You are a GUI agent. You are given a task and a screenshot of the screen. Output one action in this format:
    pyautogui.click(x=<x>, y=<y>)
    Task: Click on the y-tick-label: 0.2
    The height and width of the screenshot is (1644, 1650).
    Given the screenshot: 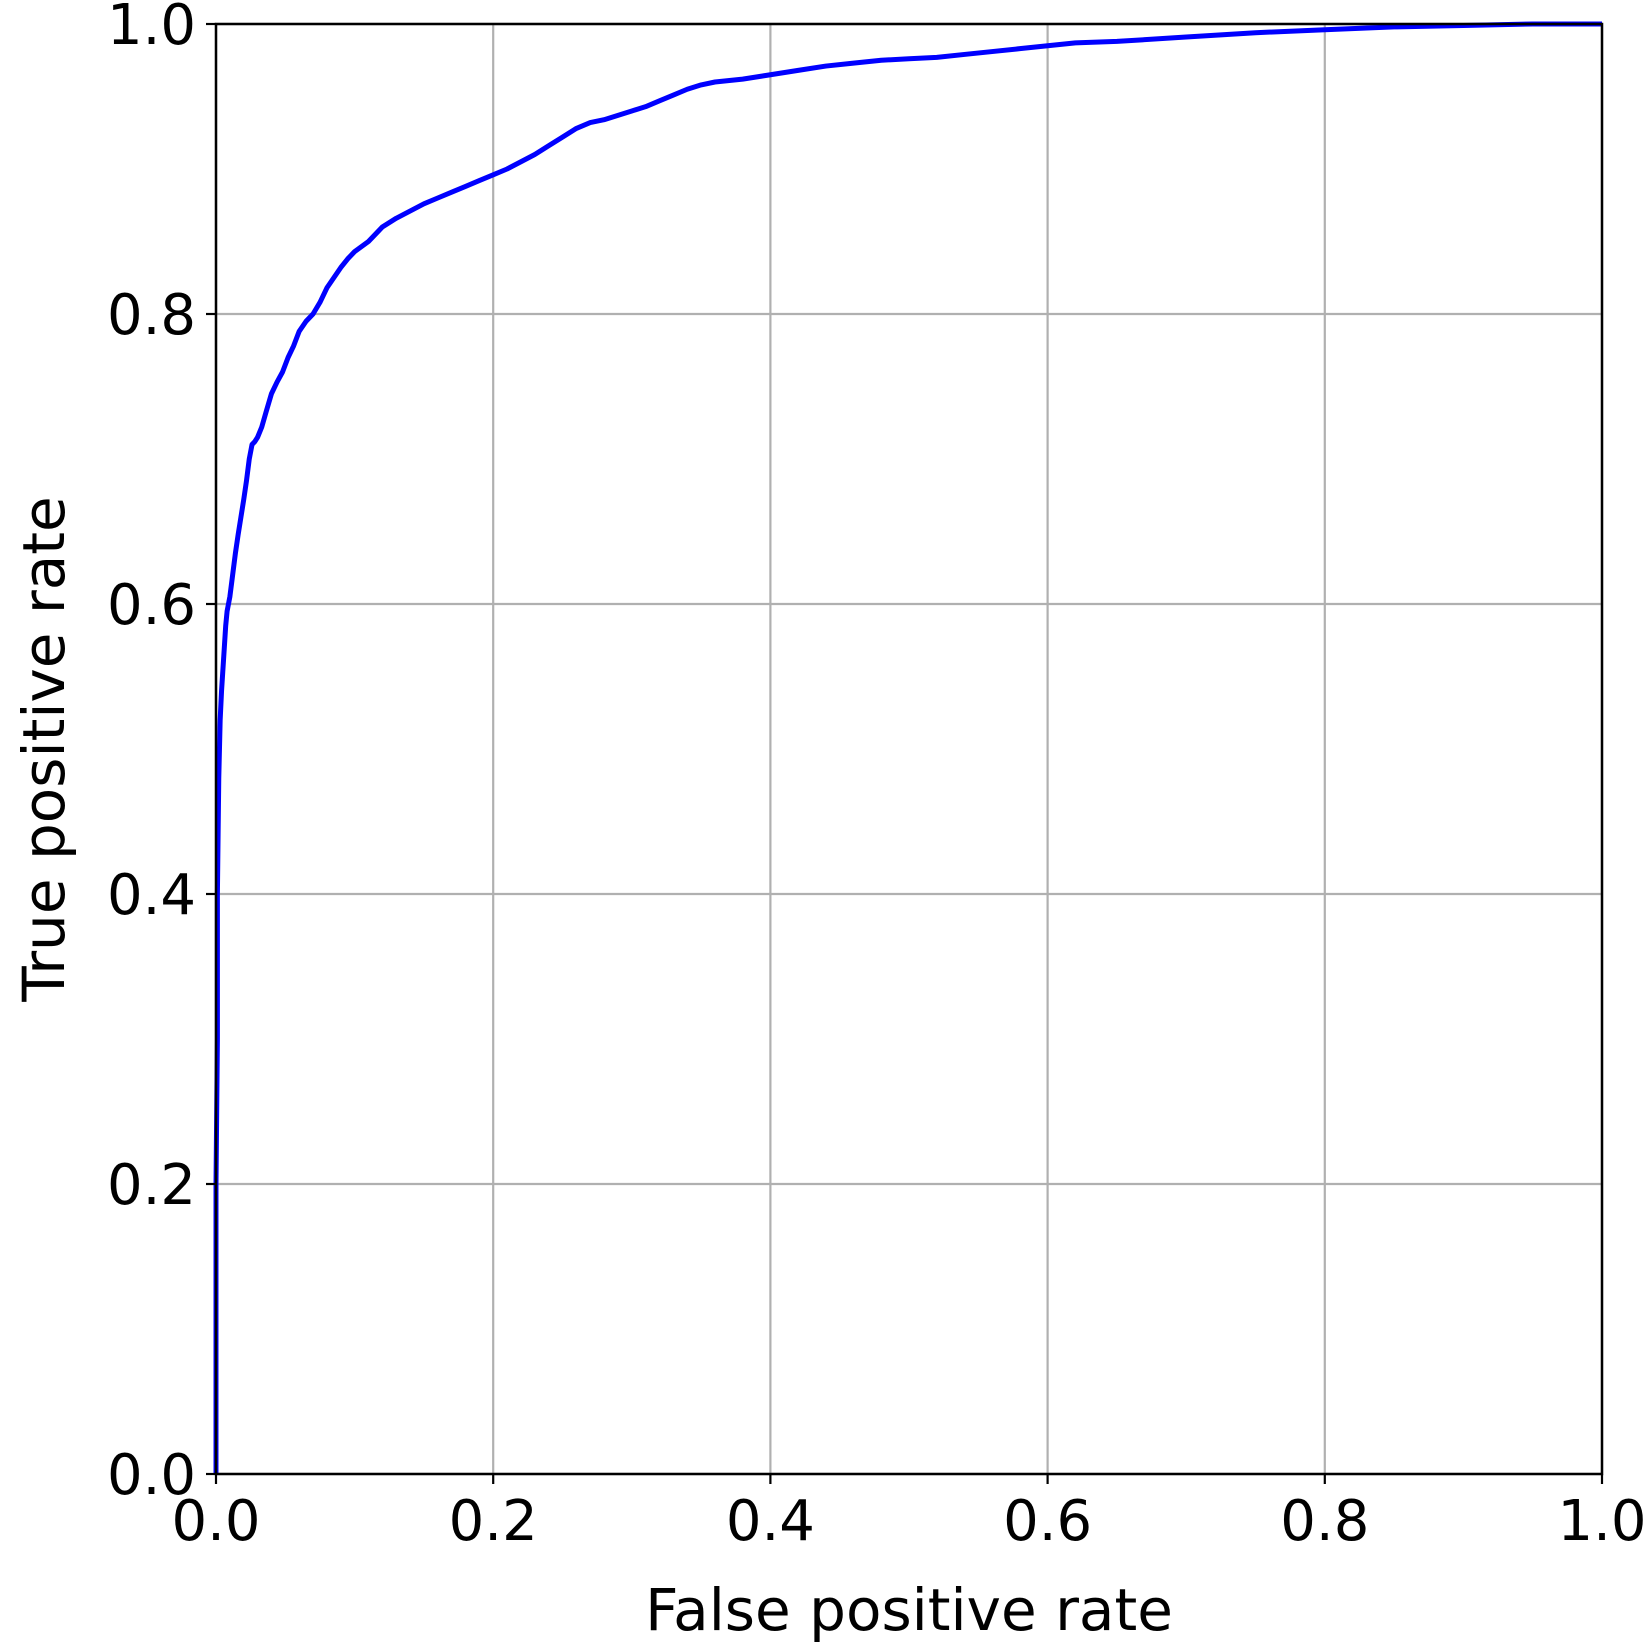 What is the action you would take?
    pyautogui.click(x=151, y=1185)
    